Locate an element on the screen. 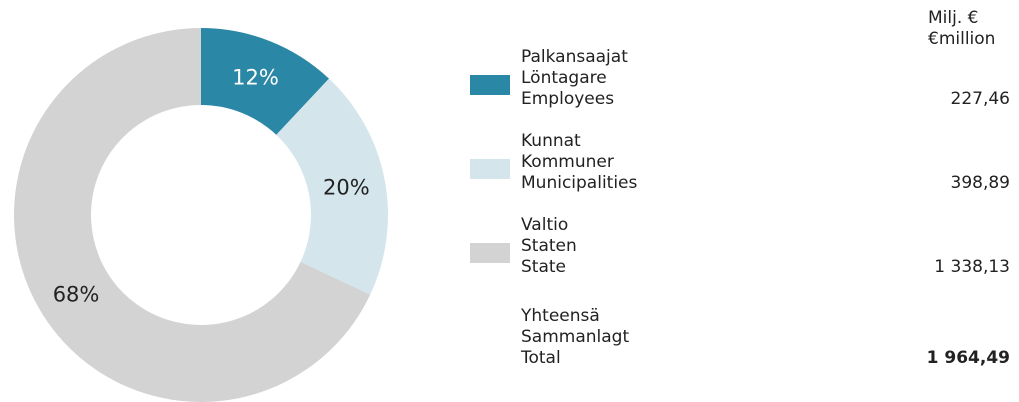 The height and width of the screenshot is (402, 1019). legend-label: Palkansaajat is located at coordinates (574, 57).